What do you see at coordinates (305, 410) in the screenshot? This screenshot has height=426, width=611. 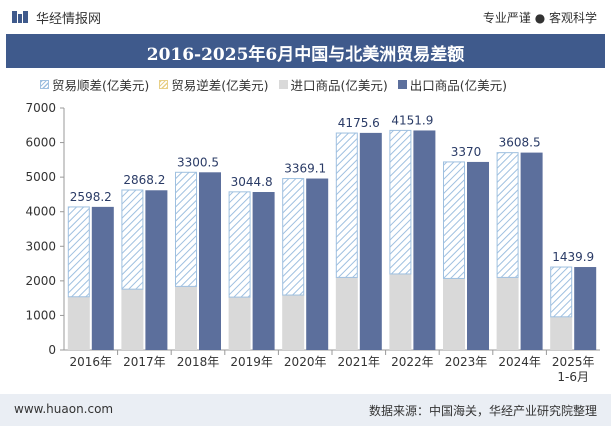 I see `footer: www.huaon.com 数据来源：中国海关，华经产业研究院整理` at bounding box center [305, 410].